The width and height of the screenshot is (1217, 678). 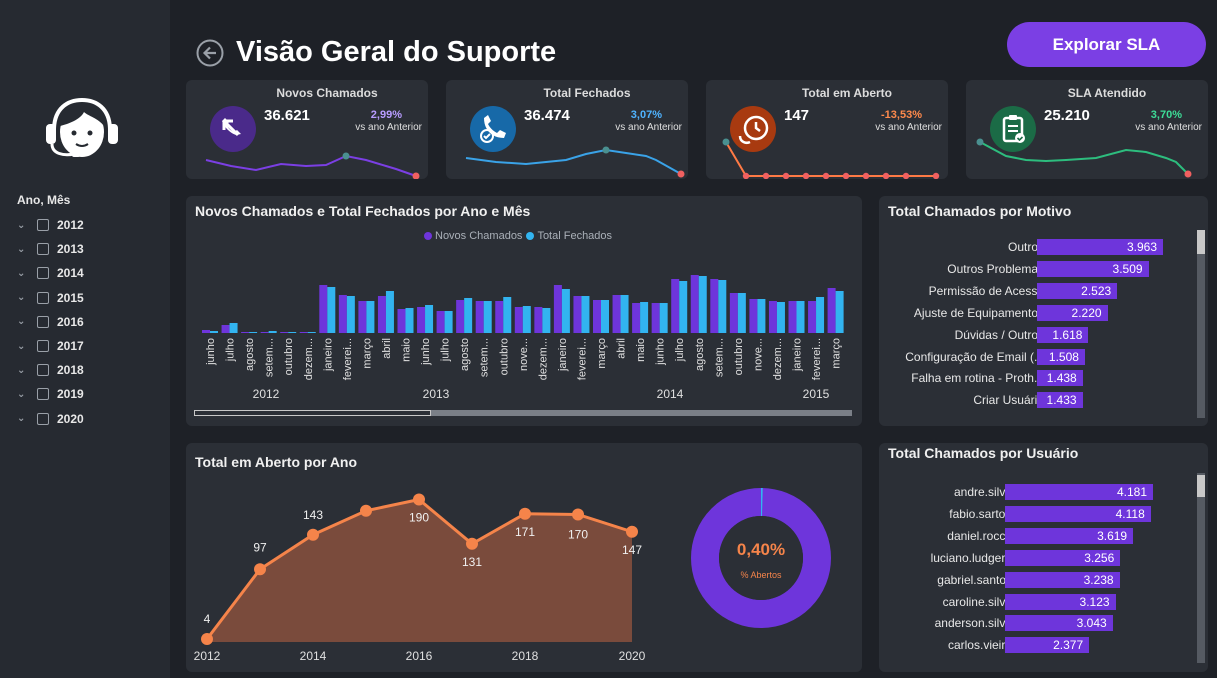 What do you see at coordinates (419, 518) in the screenshot?
I see `area-data-label: 190` at bounding box center [419, 518].